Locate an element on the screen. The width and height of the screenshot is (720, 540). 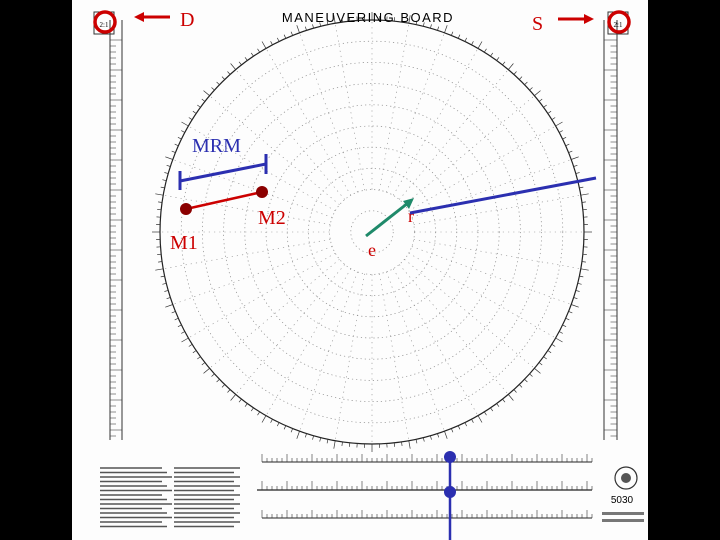
chart-number: 5030 is located at coordinates (622, 500).